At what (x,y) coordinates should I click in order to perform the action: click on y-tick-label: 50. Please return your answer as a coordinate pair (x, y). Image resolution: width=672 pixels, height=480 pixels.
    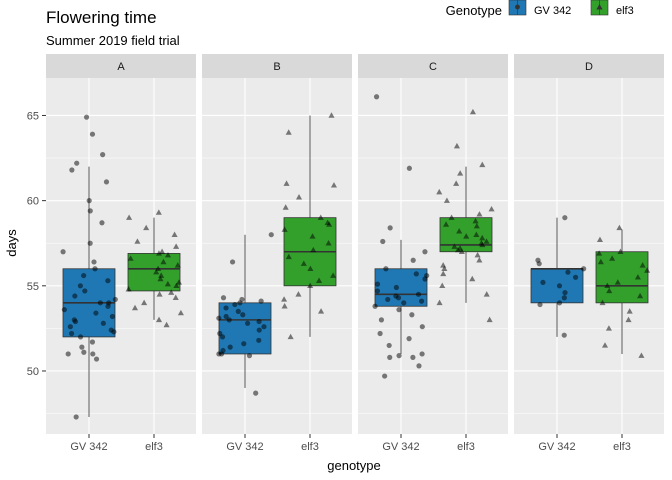
    Looking at the image, I should click on (33, 372).